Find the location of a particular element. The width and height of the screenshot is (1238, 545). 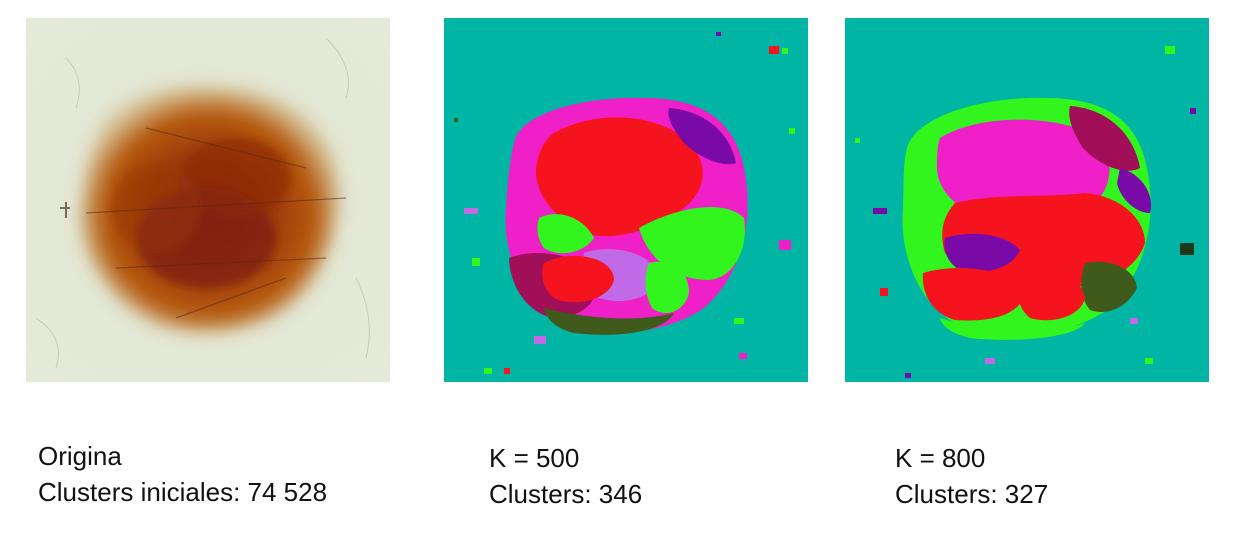

caption-title: K = 500 is located at coordinates (534, 458).